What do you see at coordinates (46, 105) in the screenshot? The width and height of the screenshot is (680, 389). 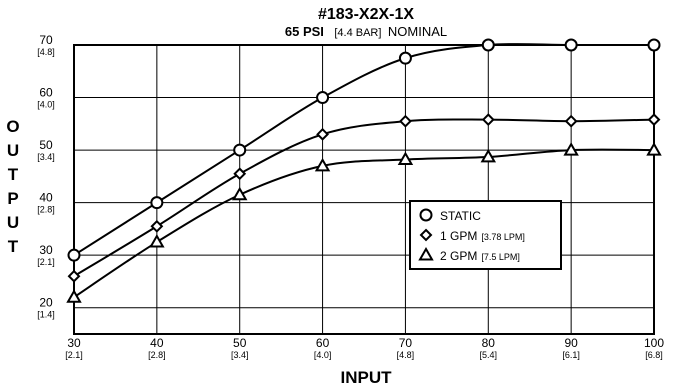 I see `y-tick-sublabel: [4.0]` at bounding box center [46, 105].